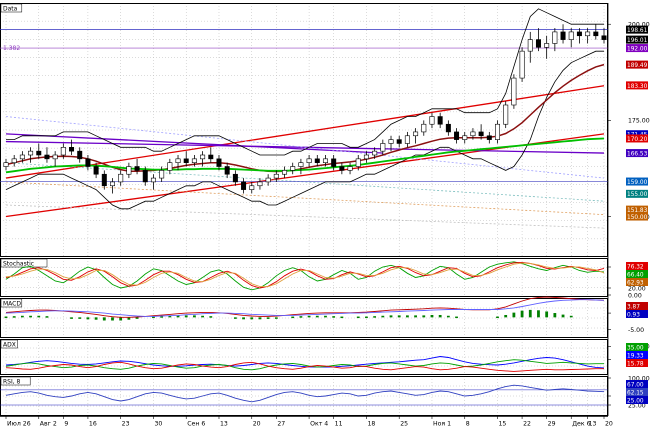 The width and height of the screenshot is (650, 432). Describe the element at coordinates (503, 424) in the screenshot. I see `x-tick-label: 15` at that location.